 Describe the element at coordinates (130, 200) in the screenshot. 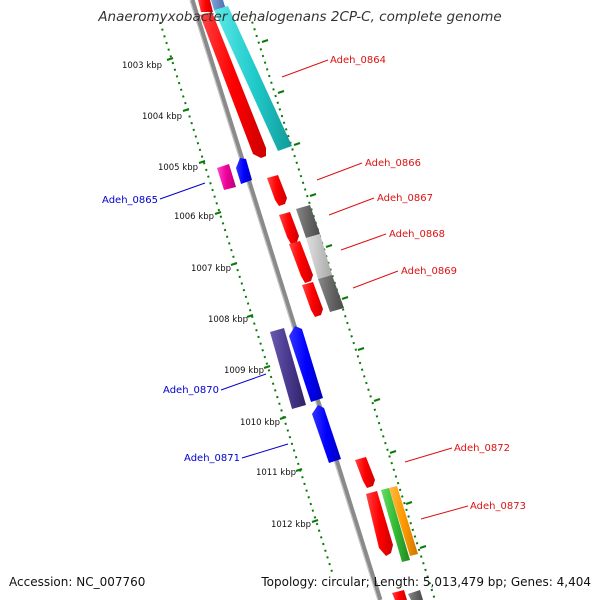

I see `gene-label-0865: Adeh_0865` at that location.